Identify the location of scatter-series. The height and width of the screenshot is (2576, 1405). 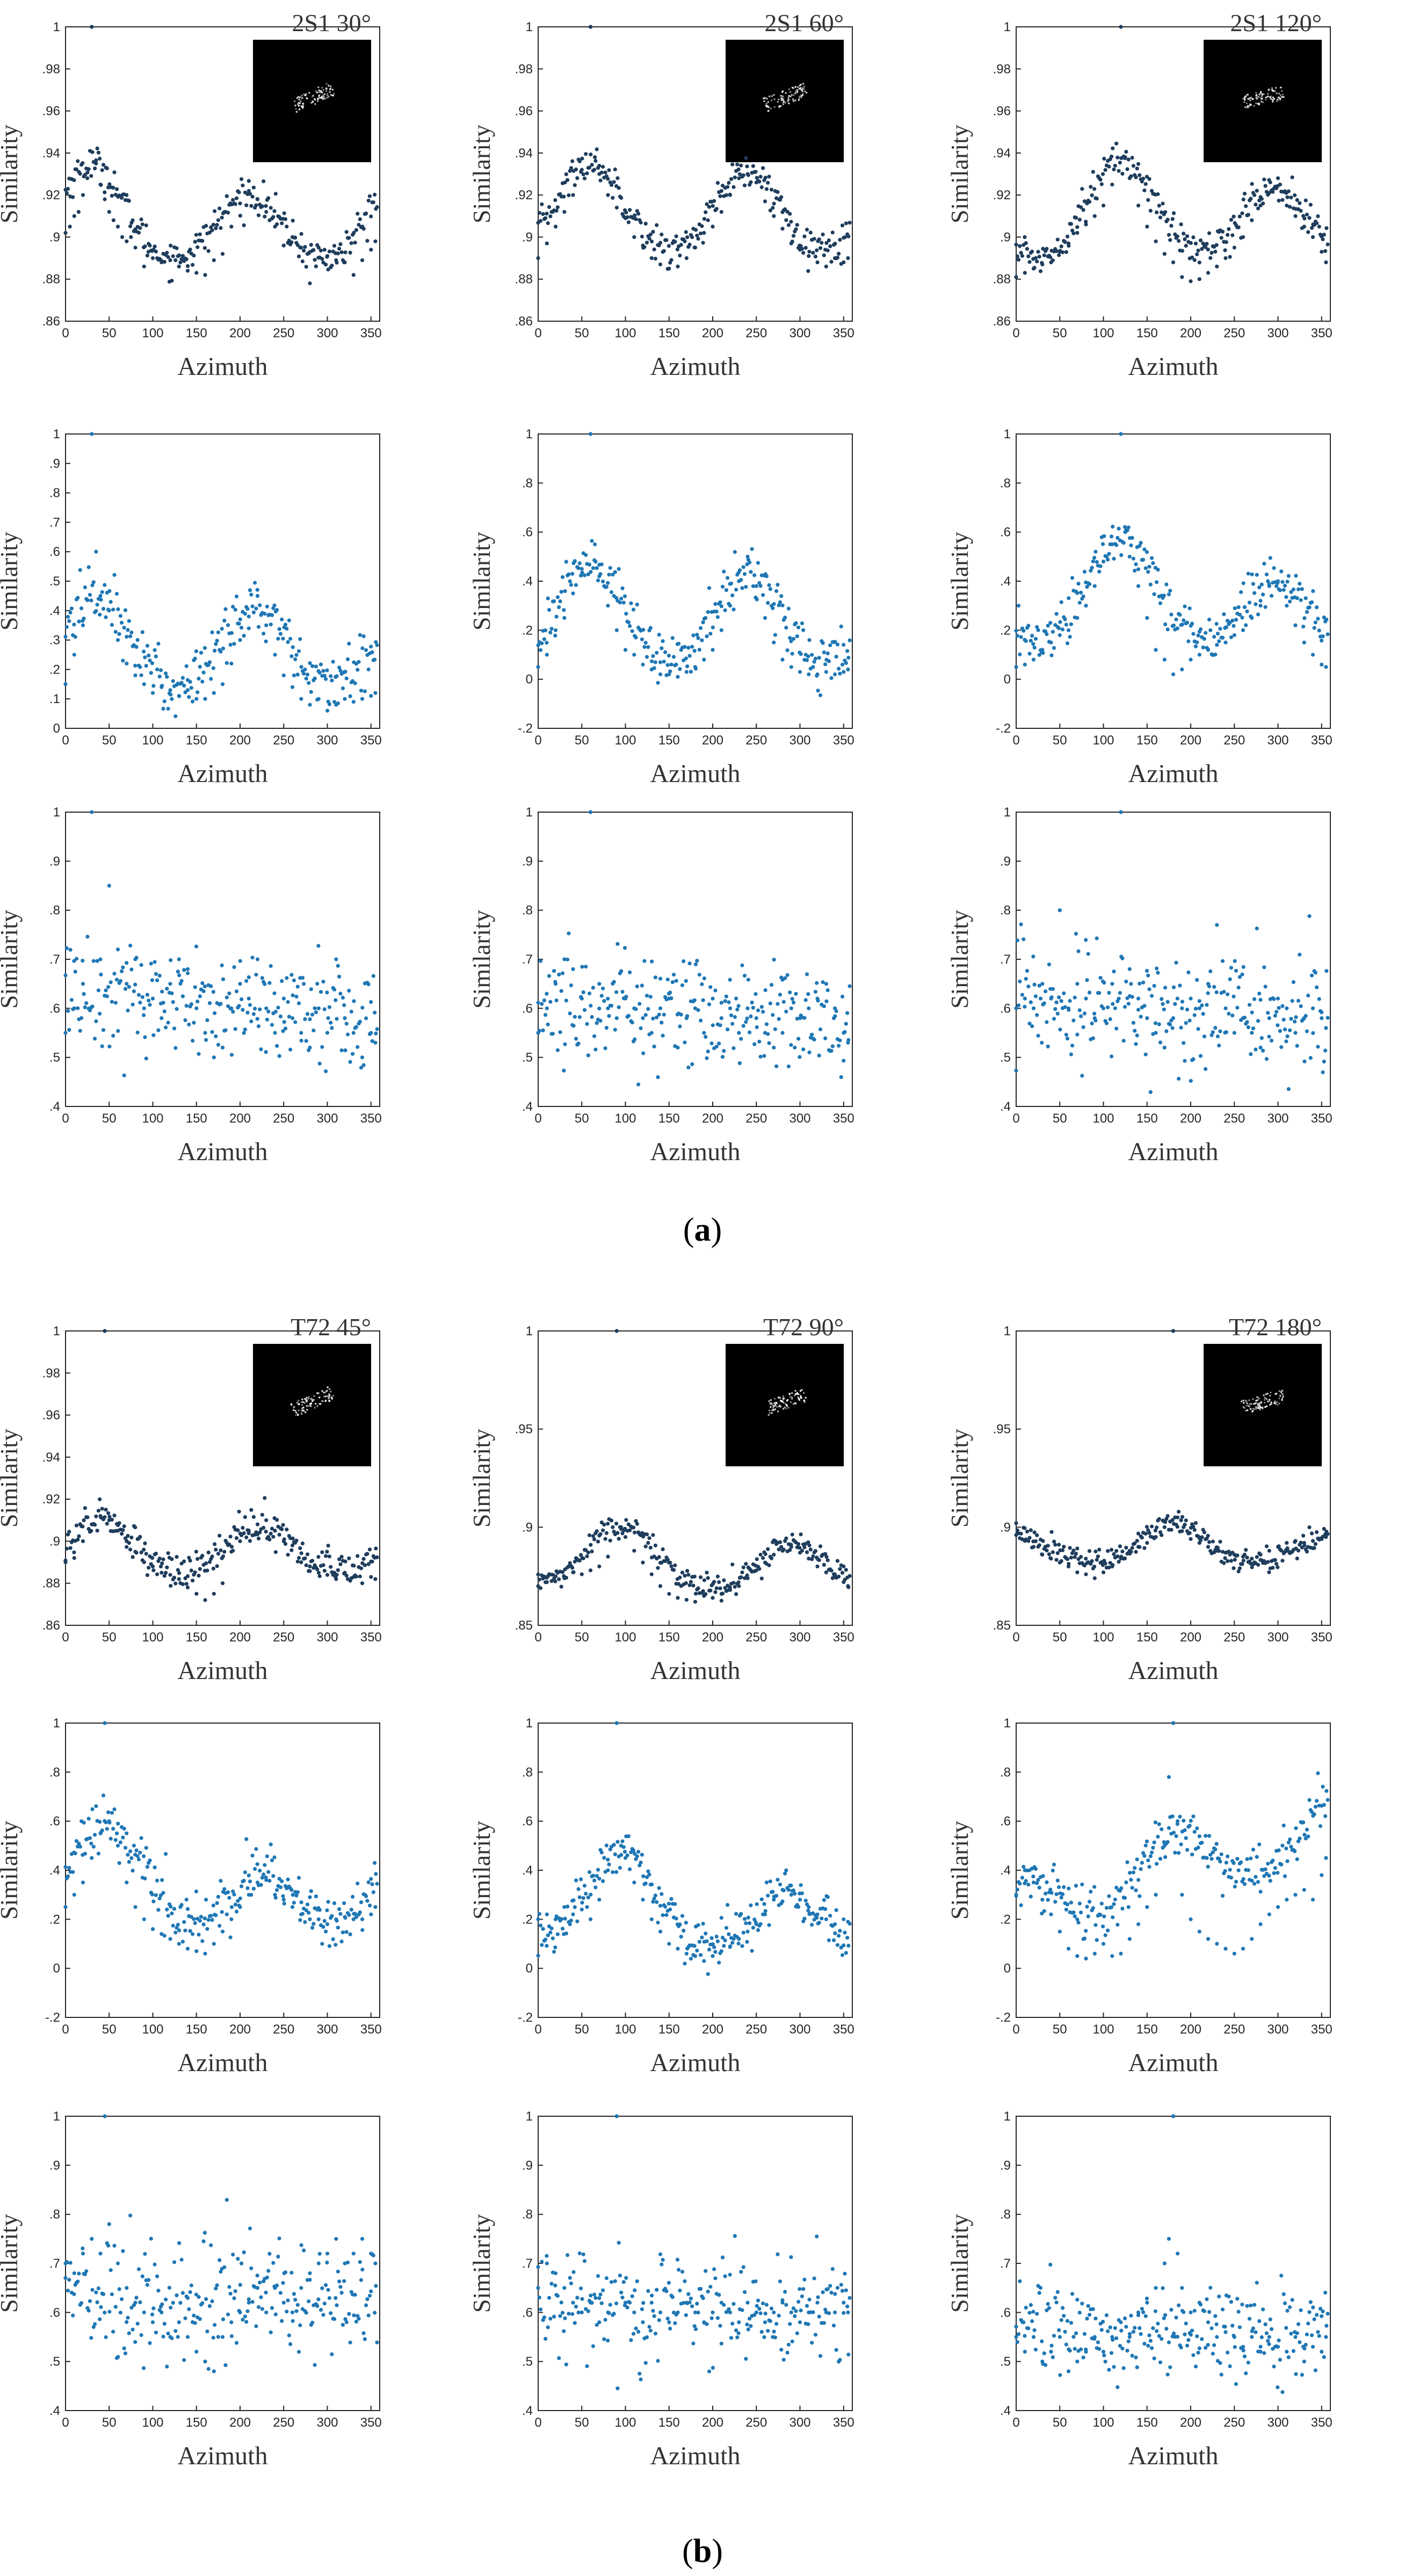
(221, 575).